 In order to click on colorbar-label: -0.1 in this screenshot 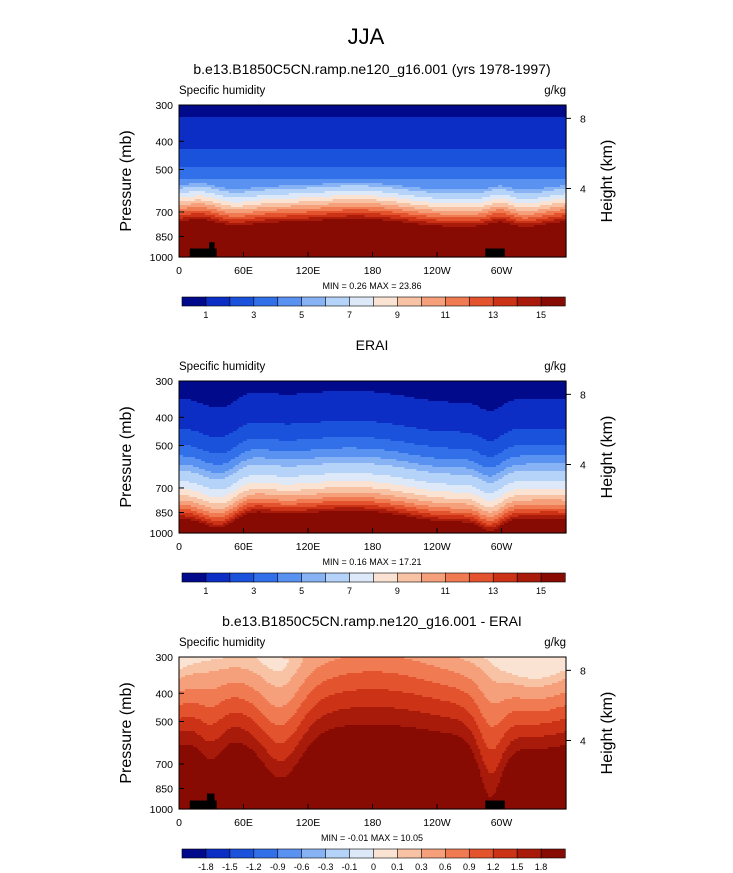, I will do `click(350, 867)`.